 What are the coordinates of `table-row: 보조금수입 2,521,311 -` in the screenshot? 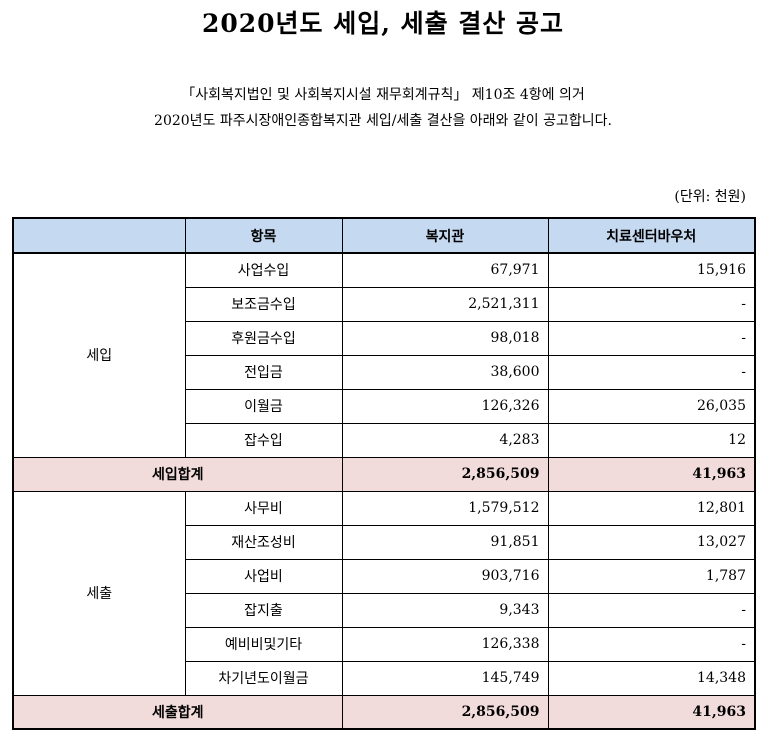 It's located at (384, 304).